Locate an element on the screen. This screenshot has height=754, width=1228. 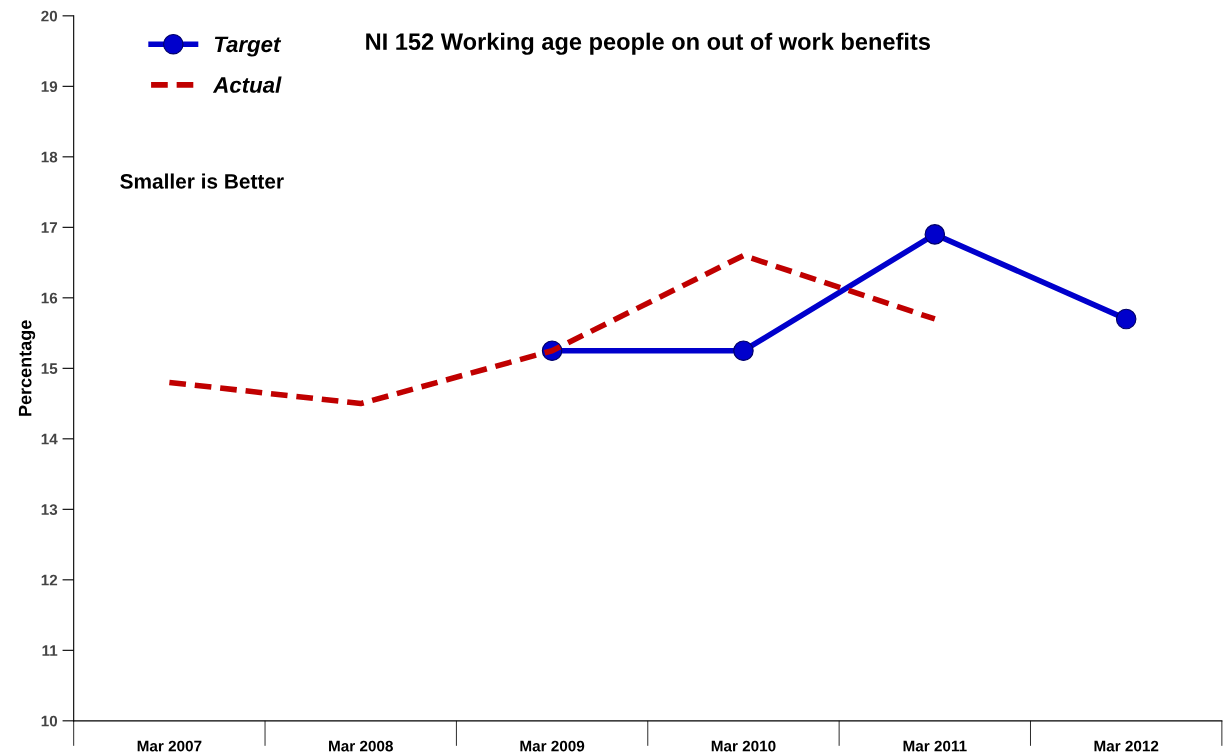
y-tick-label: 13 is located at coordinates (49, 510).